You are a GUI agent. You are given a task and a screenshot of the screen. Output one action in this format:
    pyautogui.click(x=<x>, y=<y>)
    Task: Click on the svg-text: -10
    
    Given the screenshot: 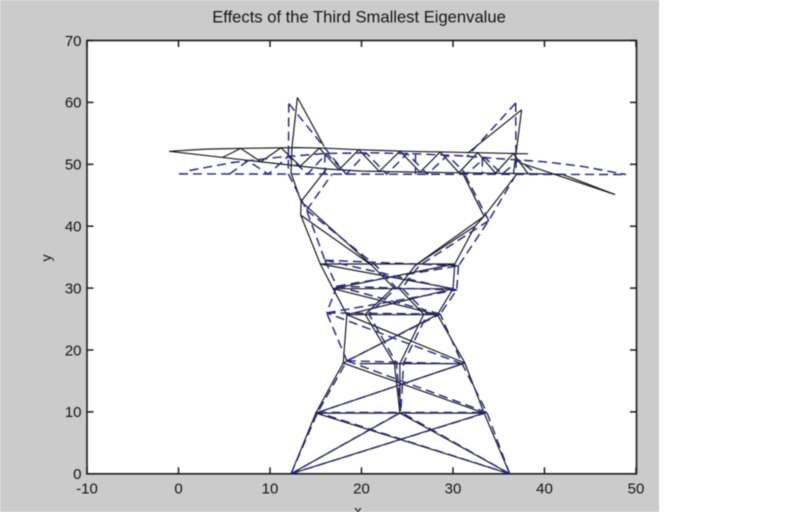 What is the action you would take?
    pyautogui.click(x=87, y=489)
    